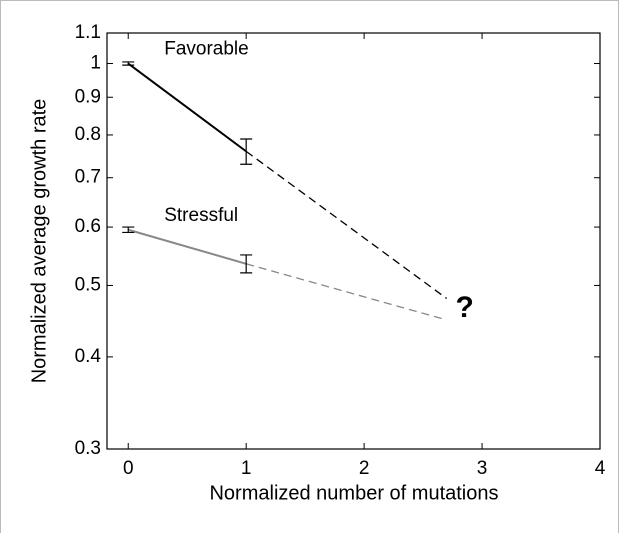  I want to click on series-label: Favorable, so click(206, 49).